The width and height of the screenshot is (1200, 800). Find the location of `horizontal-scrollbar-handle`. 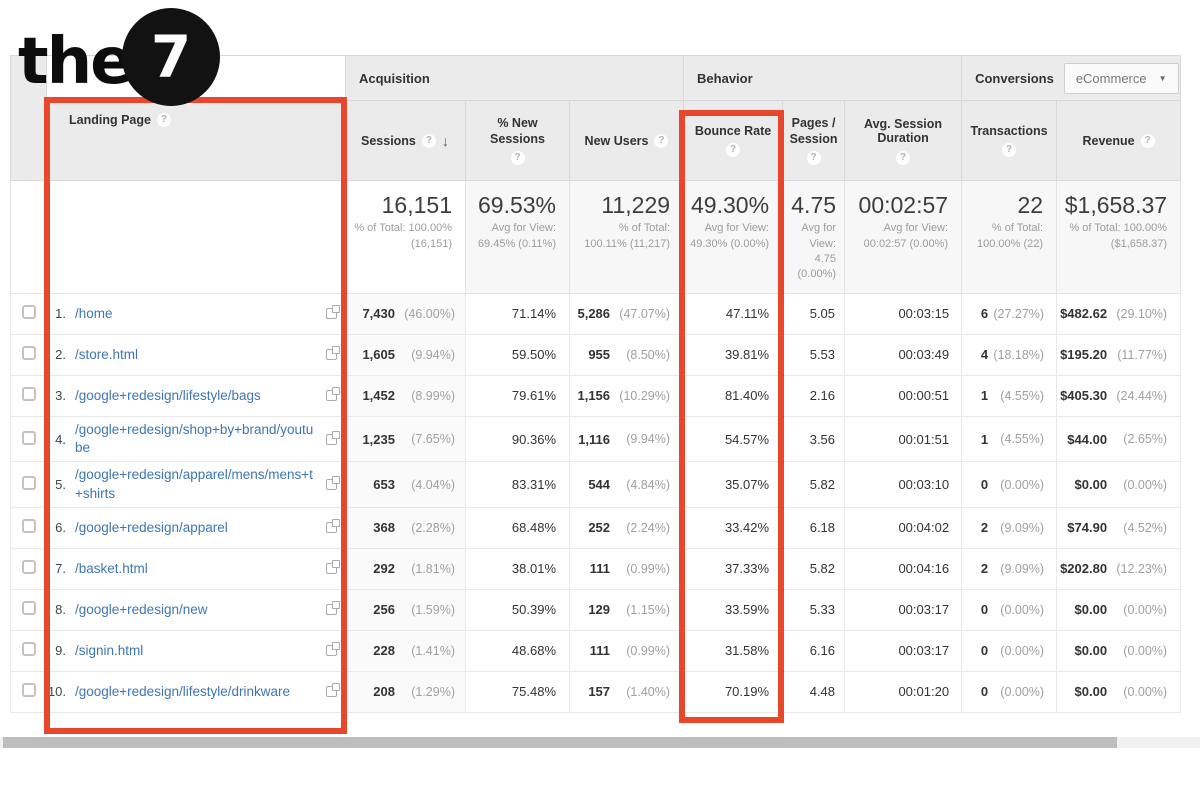

horizontal-scrollbar-handle is located at coordinates (560, 742).